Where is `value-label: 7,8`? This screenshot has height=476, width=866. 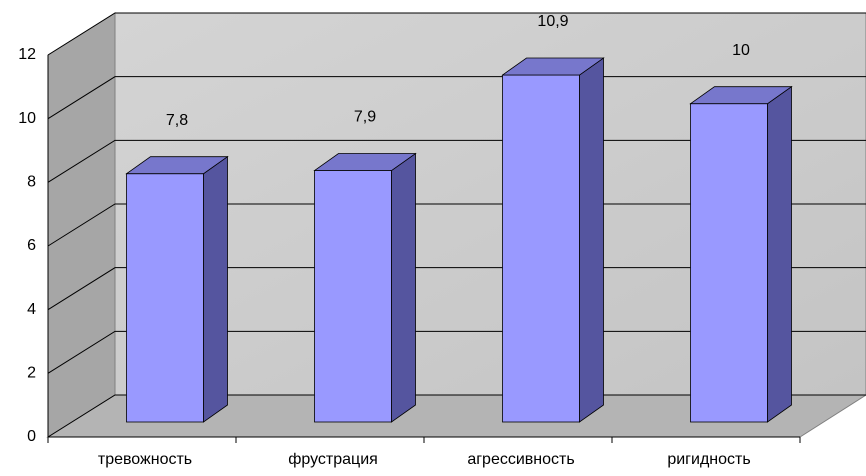
value-label: 7,8 is located at coordinates (177, 120).